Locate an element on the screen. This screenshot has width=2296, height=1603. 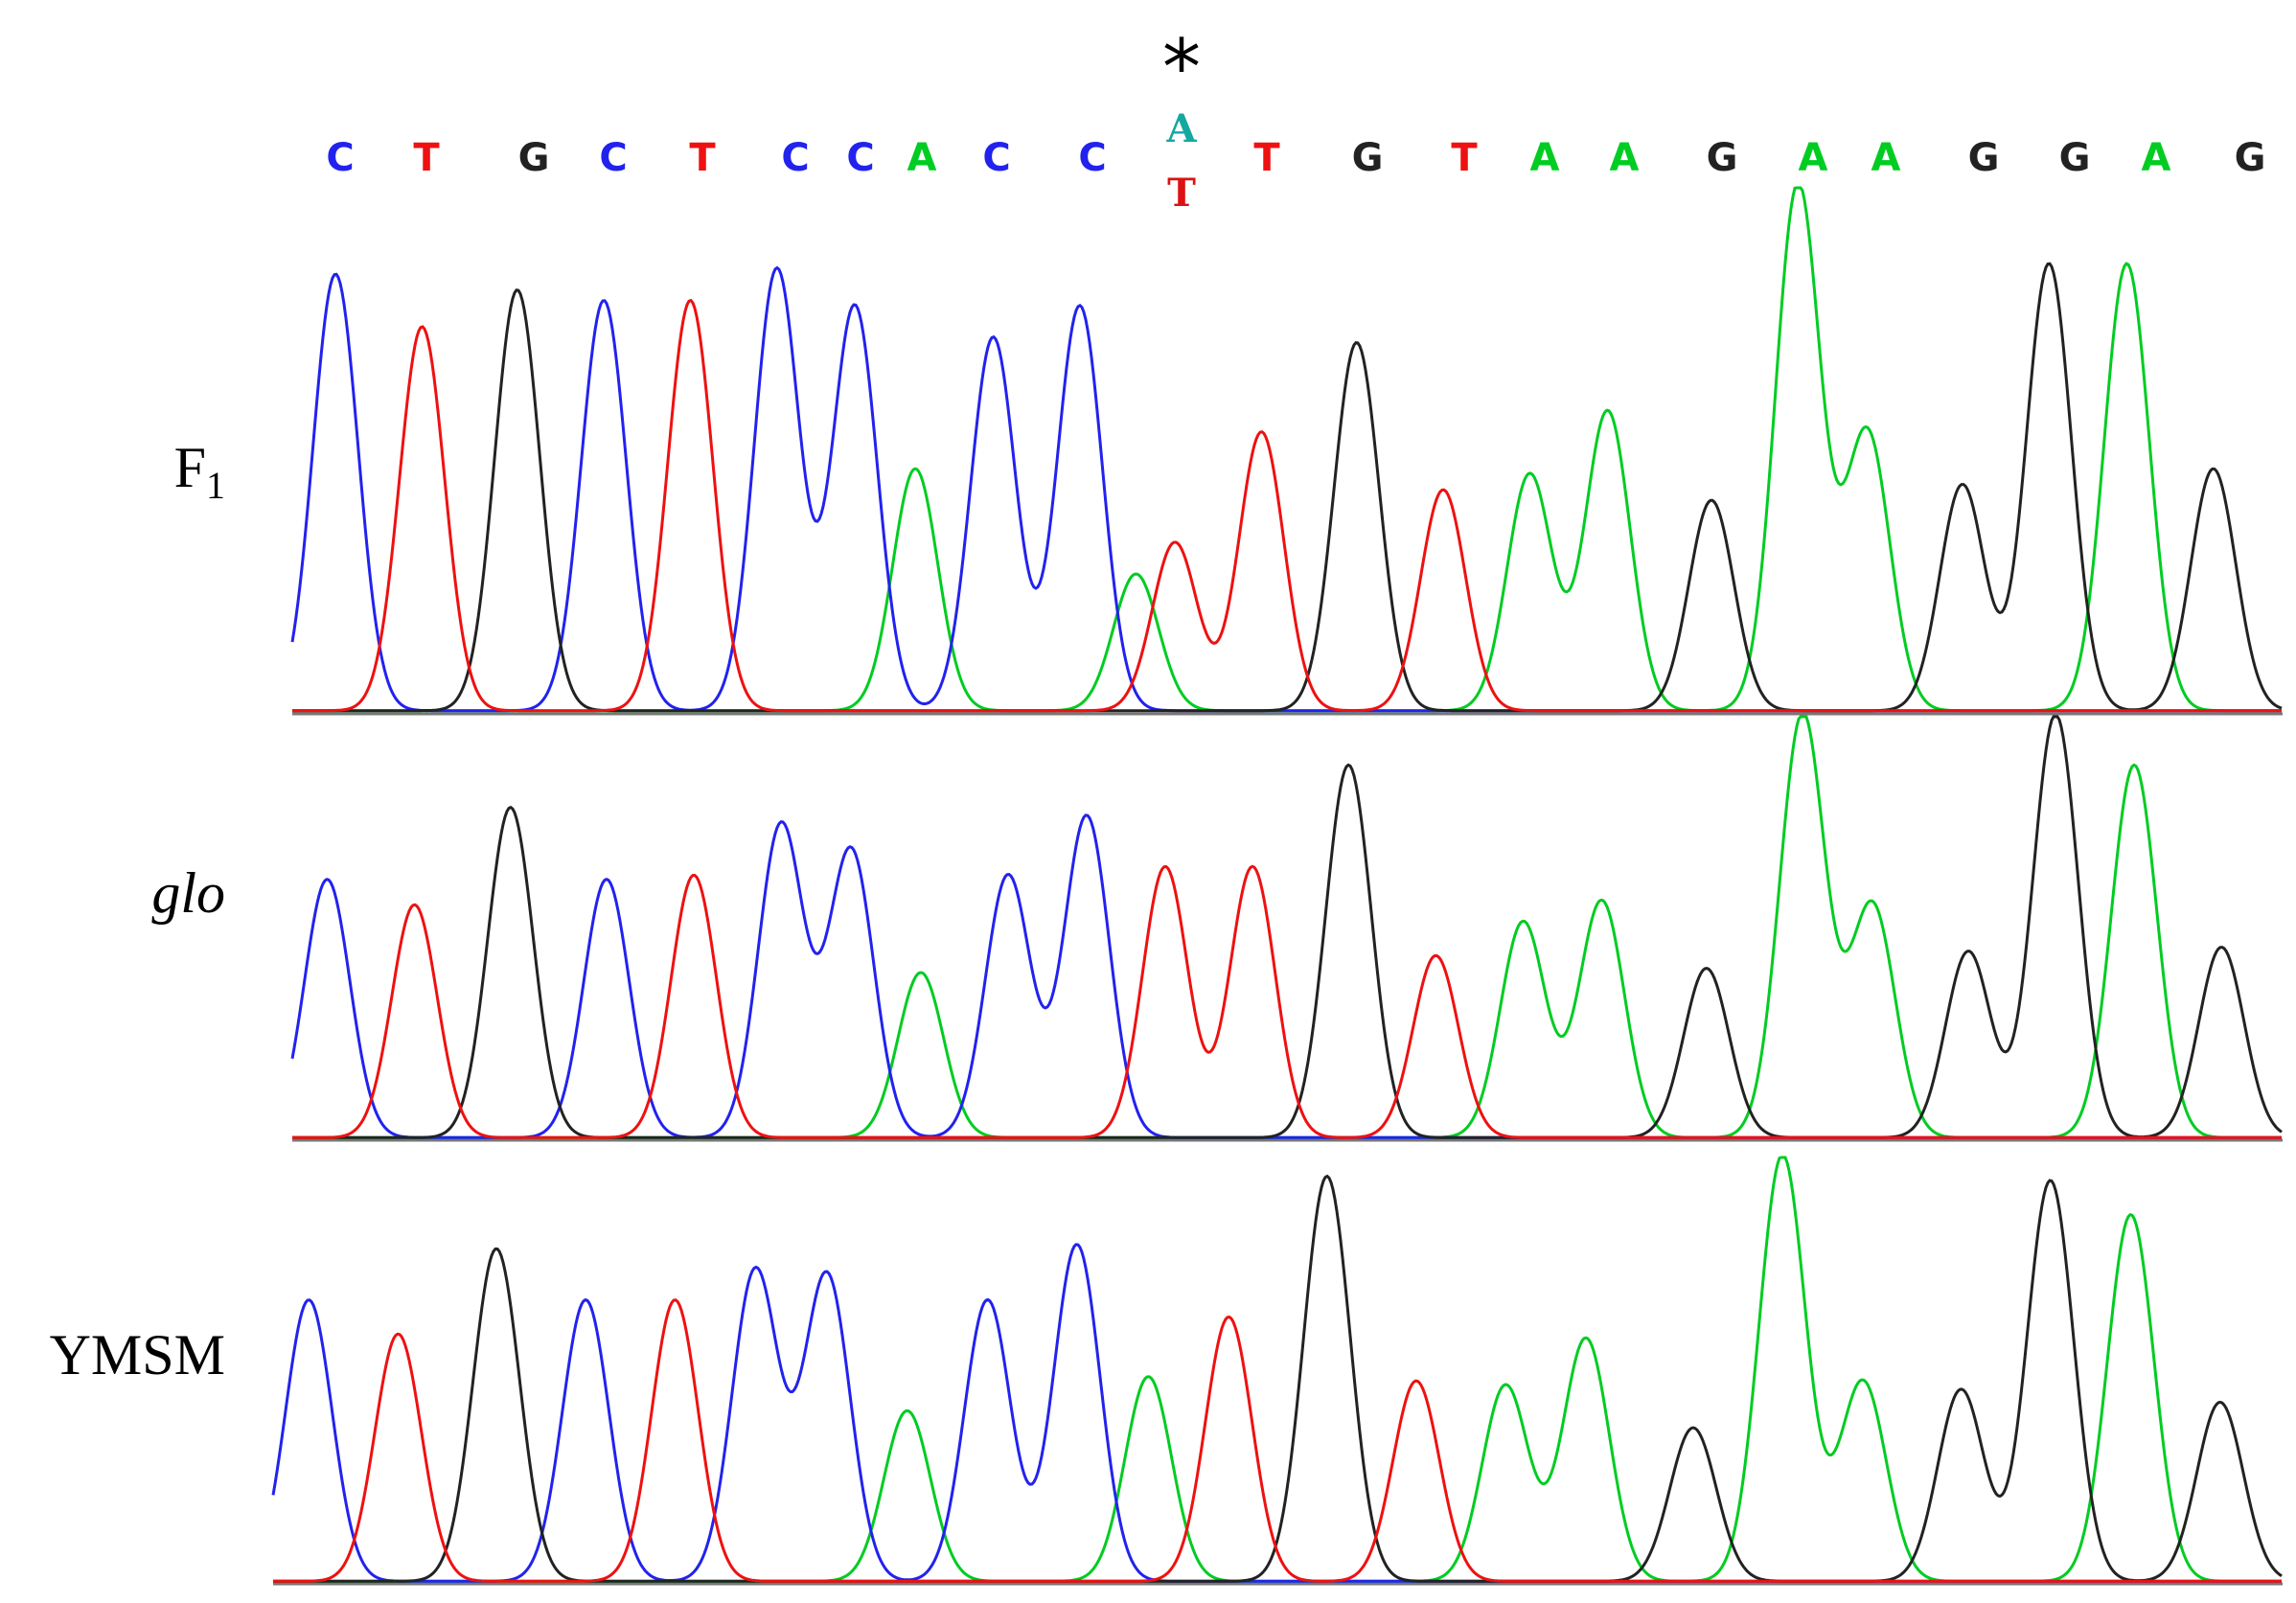
het-base-top: A is located at coordinates (1181, 128).